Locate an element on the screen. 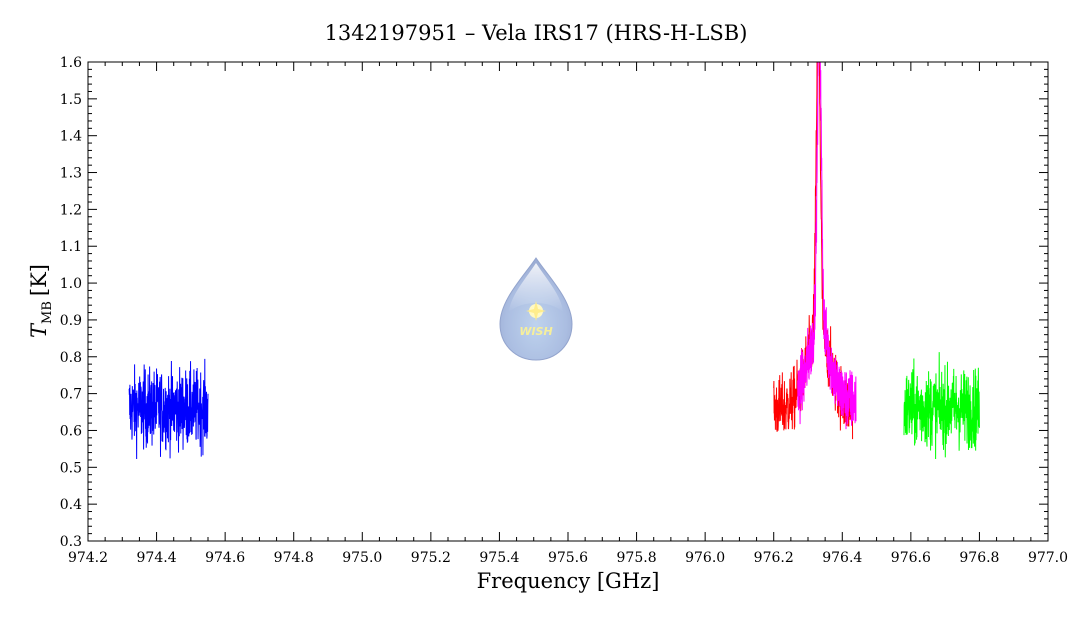 The width and height of the screenshot is (1072, 618). y-tick-label: 0.8 is located at coordinates (71, 358).